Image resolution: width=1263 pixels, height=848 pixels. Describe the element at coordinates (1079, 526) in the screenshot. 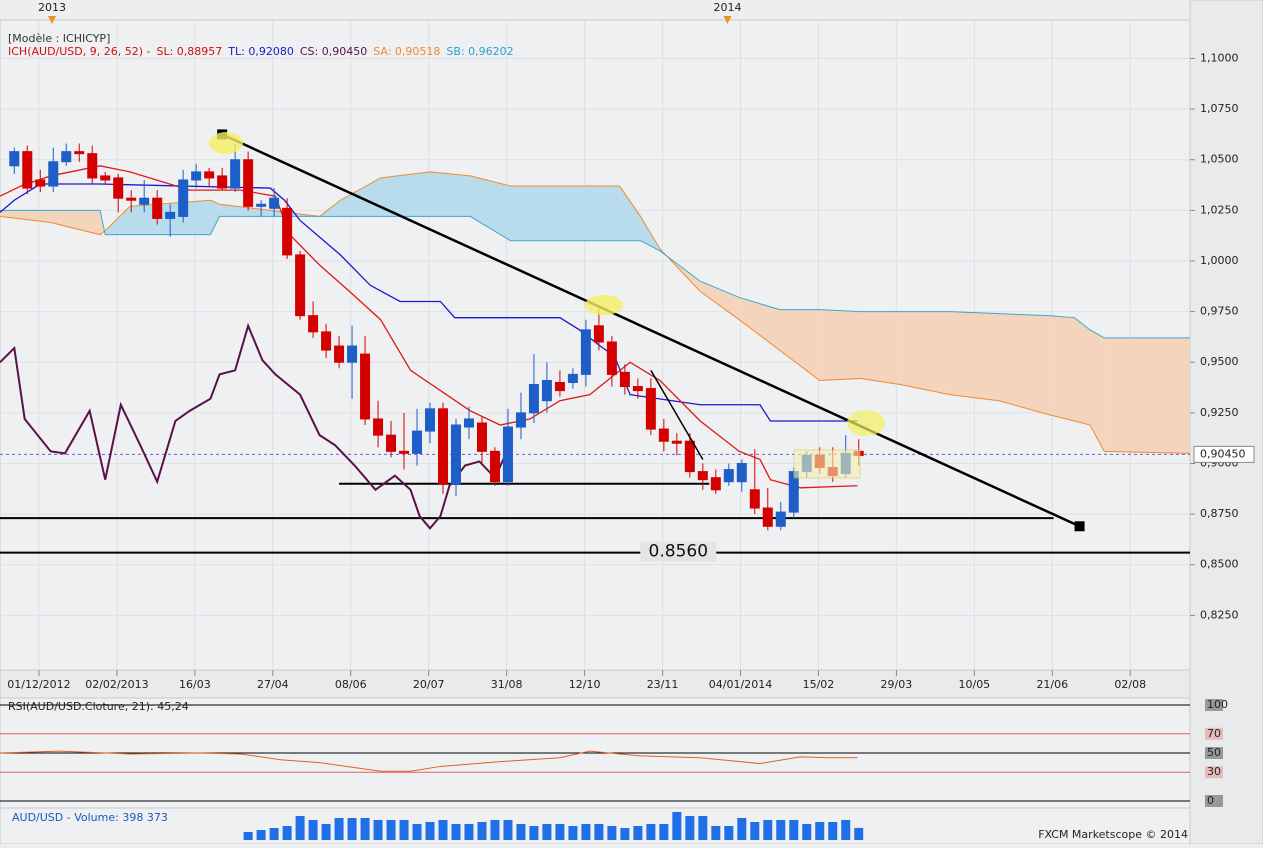

I see `trend-handle` at that location.